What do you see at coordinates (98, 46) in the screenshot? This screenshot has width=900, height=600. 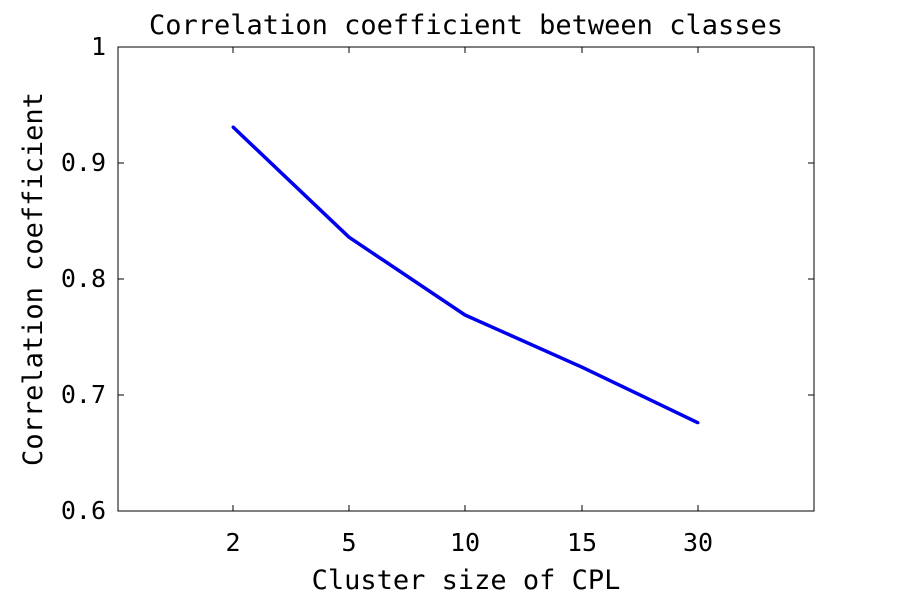 I see `y-tick-label: 1` at bounding box center [98, 46].